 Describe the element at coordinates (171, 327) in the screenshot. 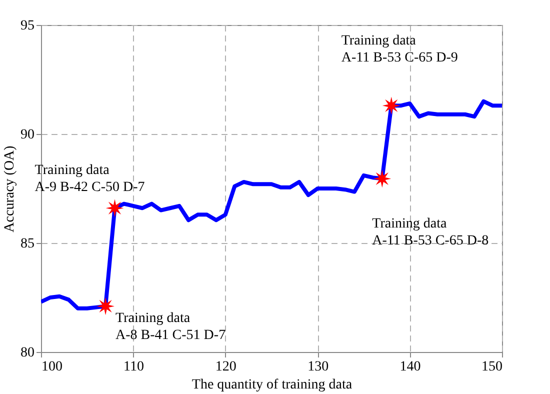

I see `annotation: Training data A-8 B-41 C-51 D-7` at that location.